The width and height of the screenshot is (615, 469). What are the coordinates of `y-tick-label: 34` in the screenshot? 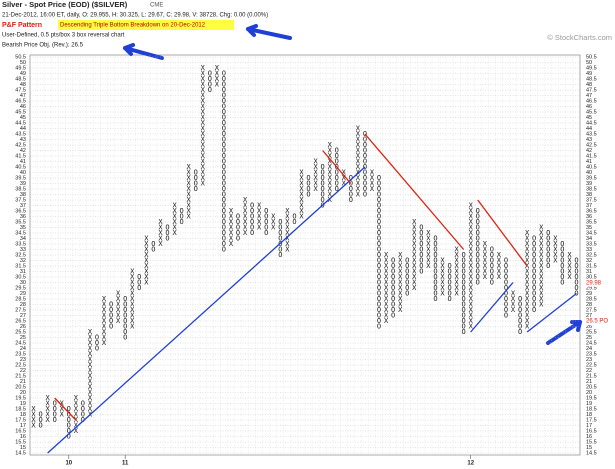 It's located at (589, 239).